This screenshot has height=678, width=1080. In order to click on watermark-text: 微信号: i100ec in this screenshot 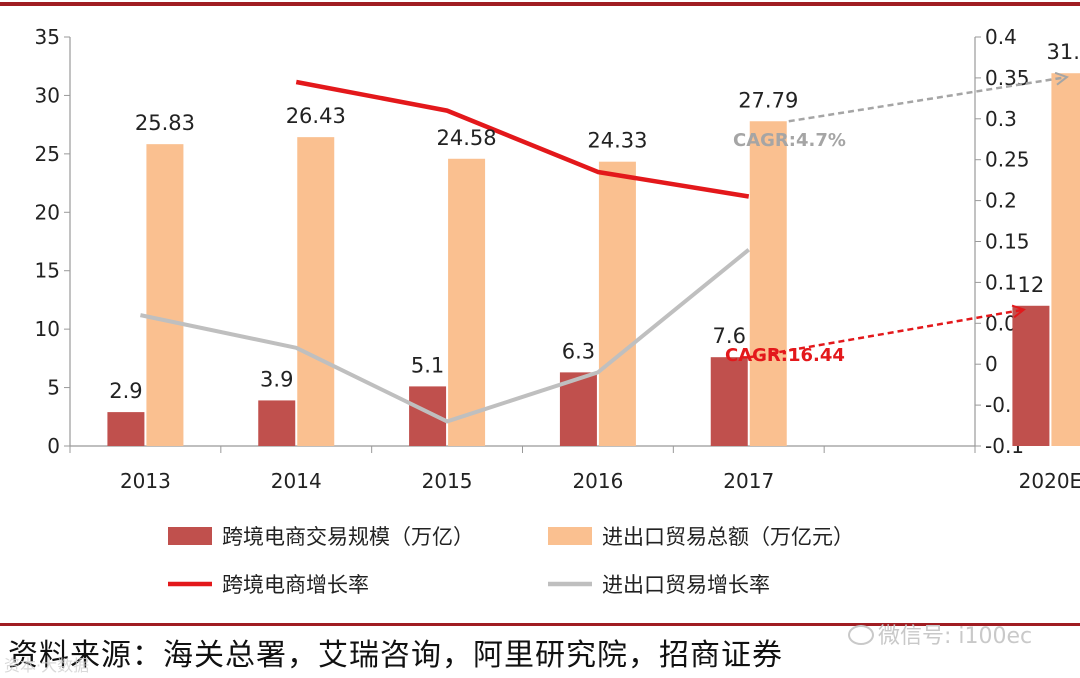, I will do `click(955, 636)`.